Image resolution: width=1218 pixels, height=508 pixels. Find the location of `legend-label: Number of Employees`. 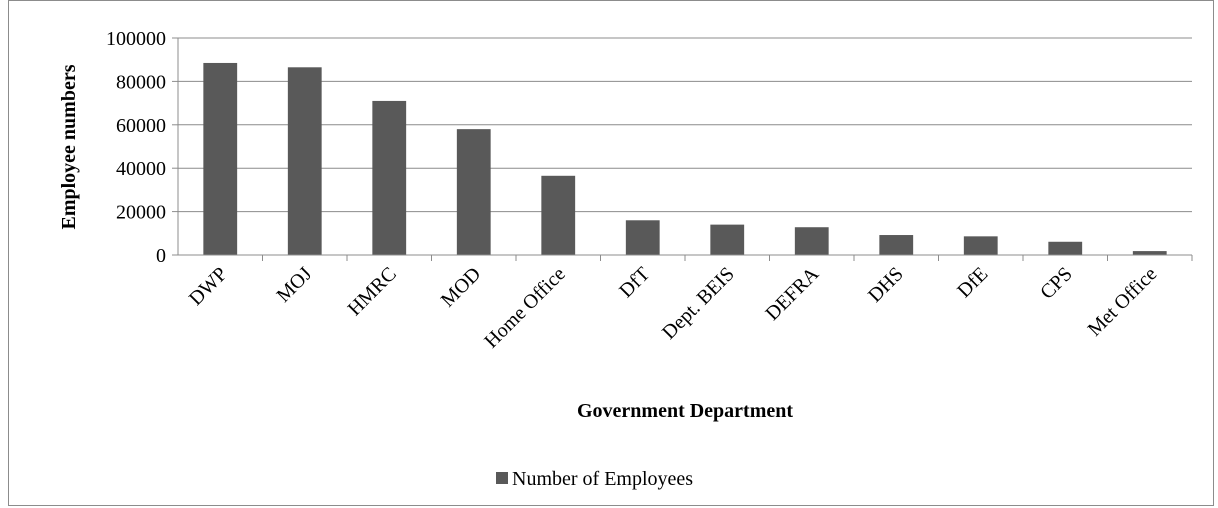

legend-label: Number of Employees is located at coordinates (602, 479).